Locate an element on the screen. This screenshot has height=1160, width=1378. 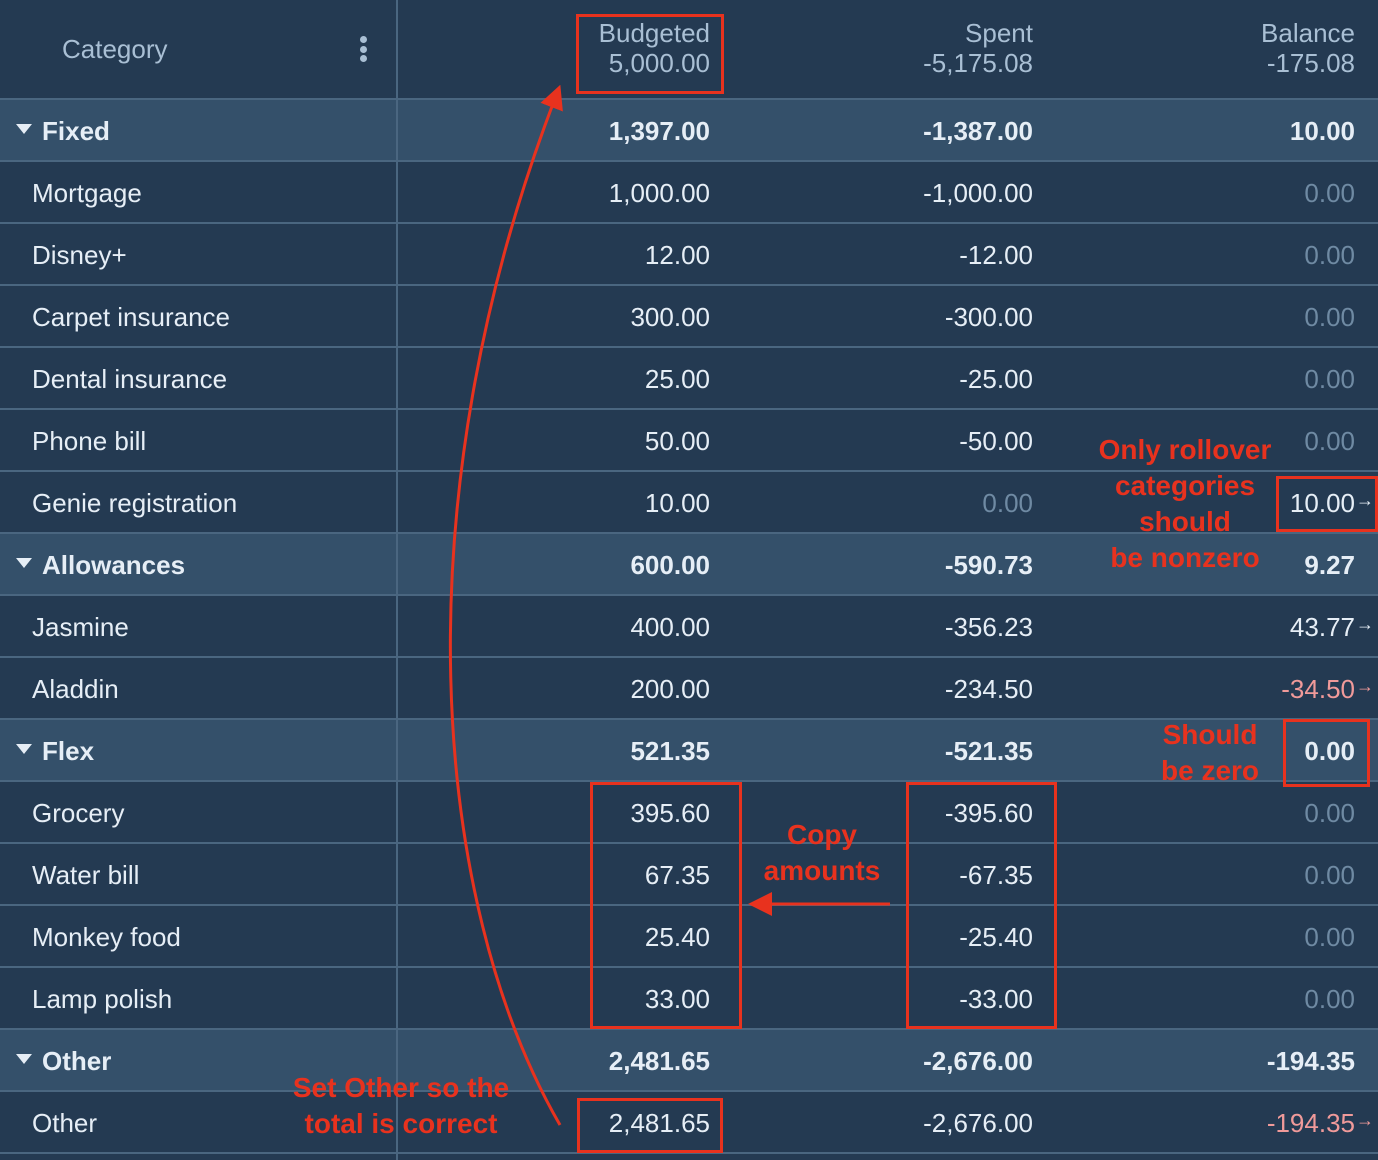
annotation-zero-note: Should be zero is located at coordinates (1210, 752).